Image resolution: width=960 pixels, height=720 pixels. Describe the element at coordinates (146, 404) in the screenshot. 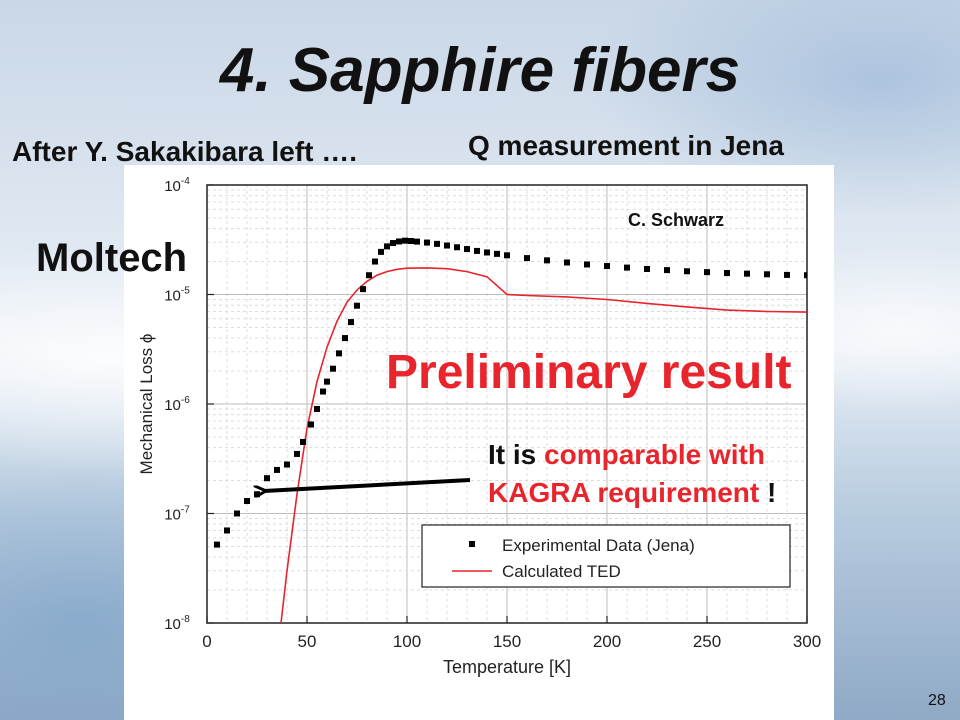

I see `y-axis-label: Mechanical Loss ϕ` at that location.